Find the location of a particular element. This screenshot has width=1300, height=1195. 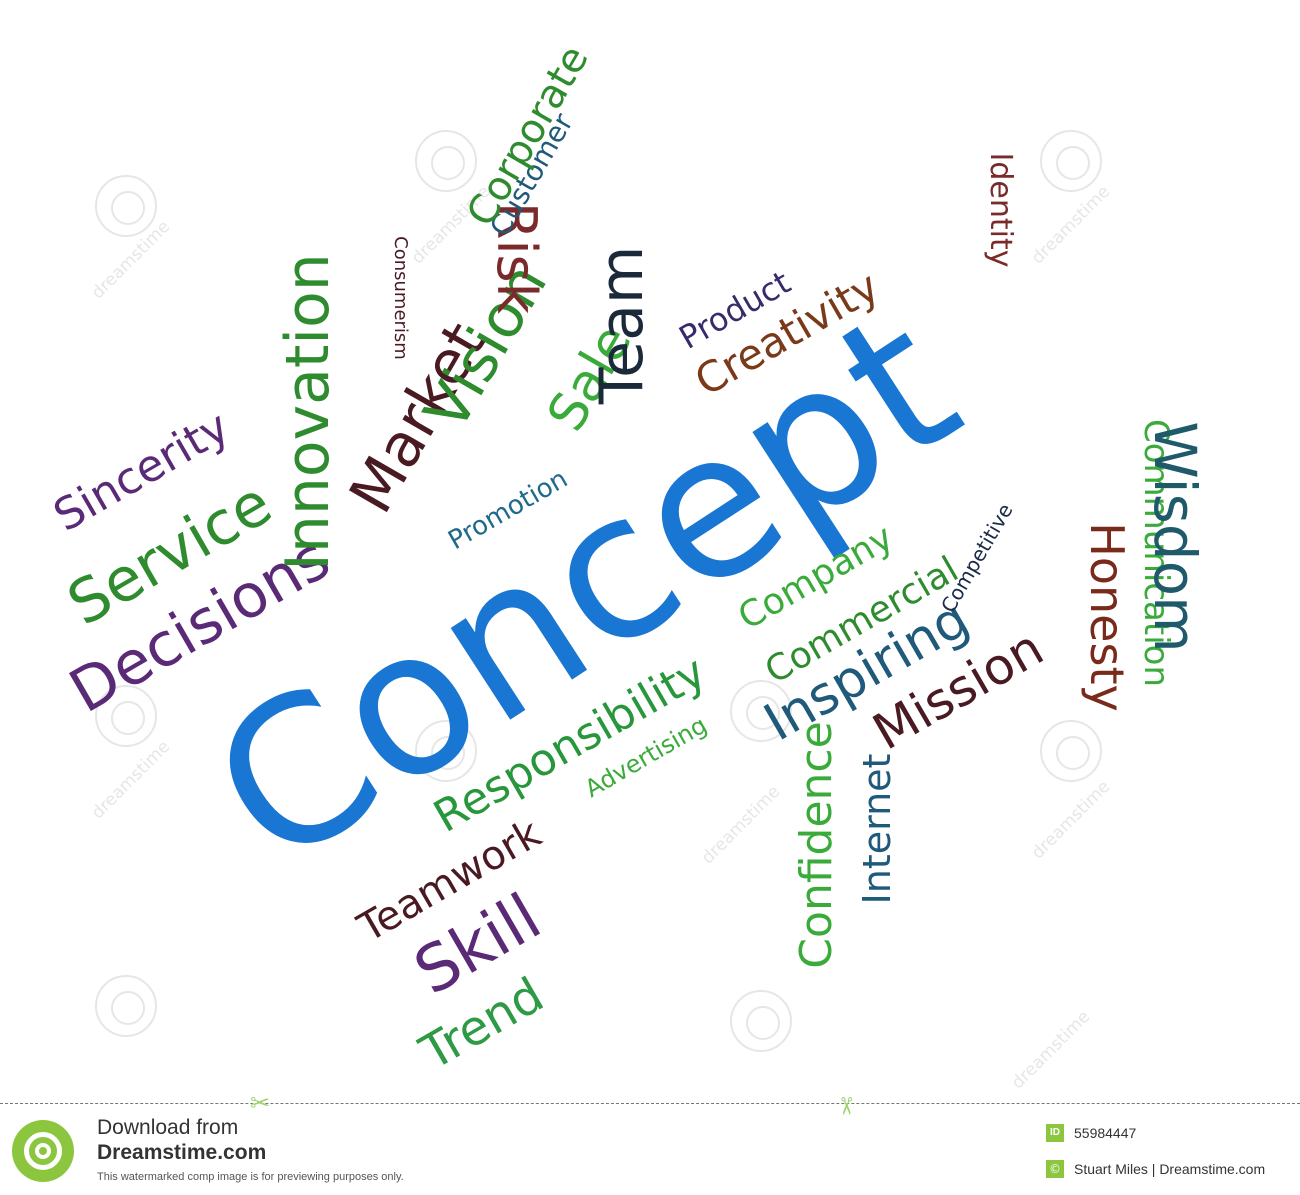

word-confidence: Confidence is located at coordinates (817, 845).